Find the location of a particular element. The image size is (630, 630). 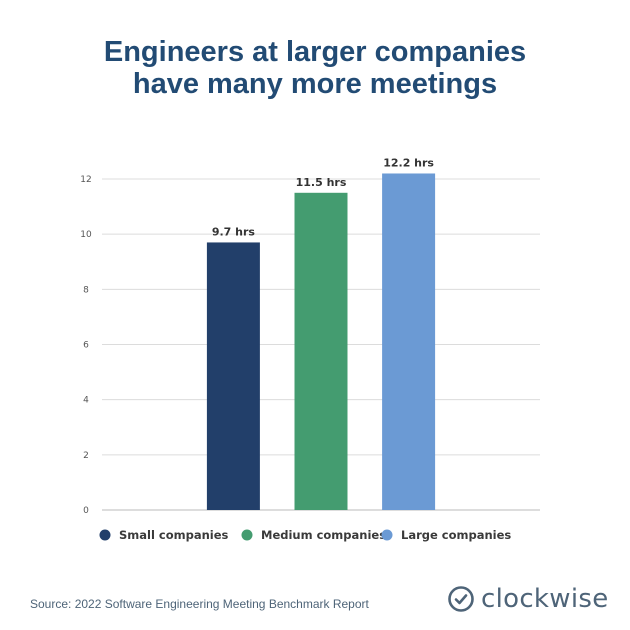

clockwise-logo: clockwise is located at coordinates (528, 599).